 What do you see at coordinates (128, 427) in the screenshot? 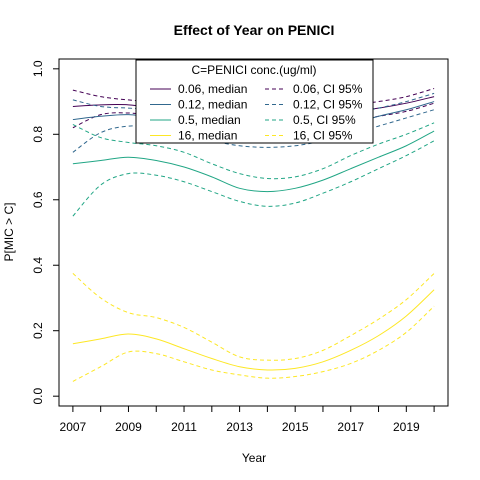
I see `x-tick-label-2009: 2009` at bounding box center [128, 427].